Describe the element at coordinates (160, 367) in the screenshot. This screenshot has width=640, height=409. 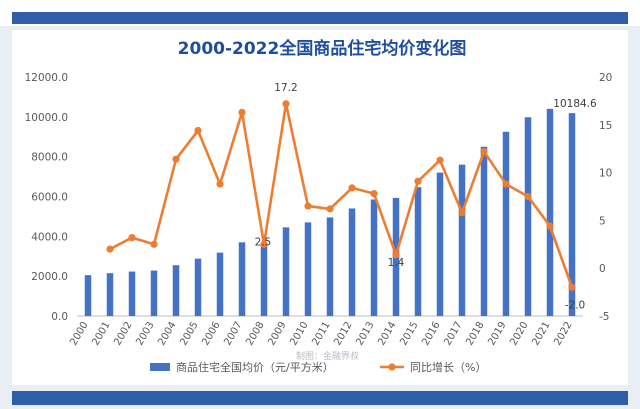
I see `legend-swatch-bars` at that location.